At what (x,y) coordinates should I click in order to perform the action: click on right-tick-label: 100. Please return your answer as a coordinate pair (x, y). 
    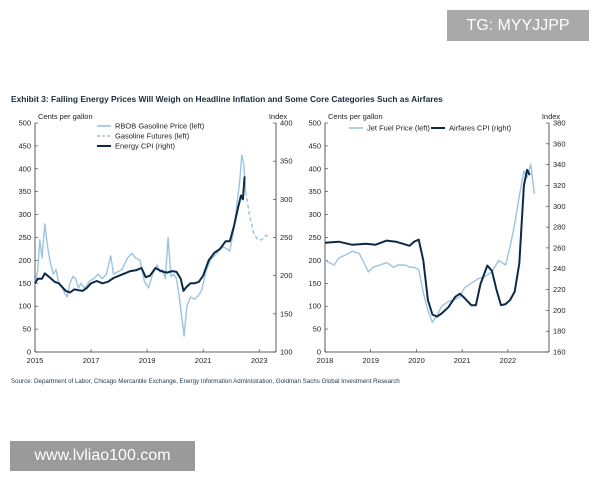
    Looking at the image, I should click on (286, 352).